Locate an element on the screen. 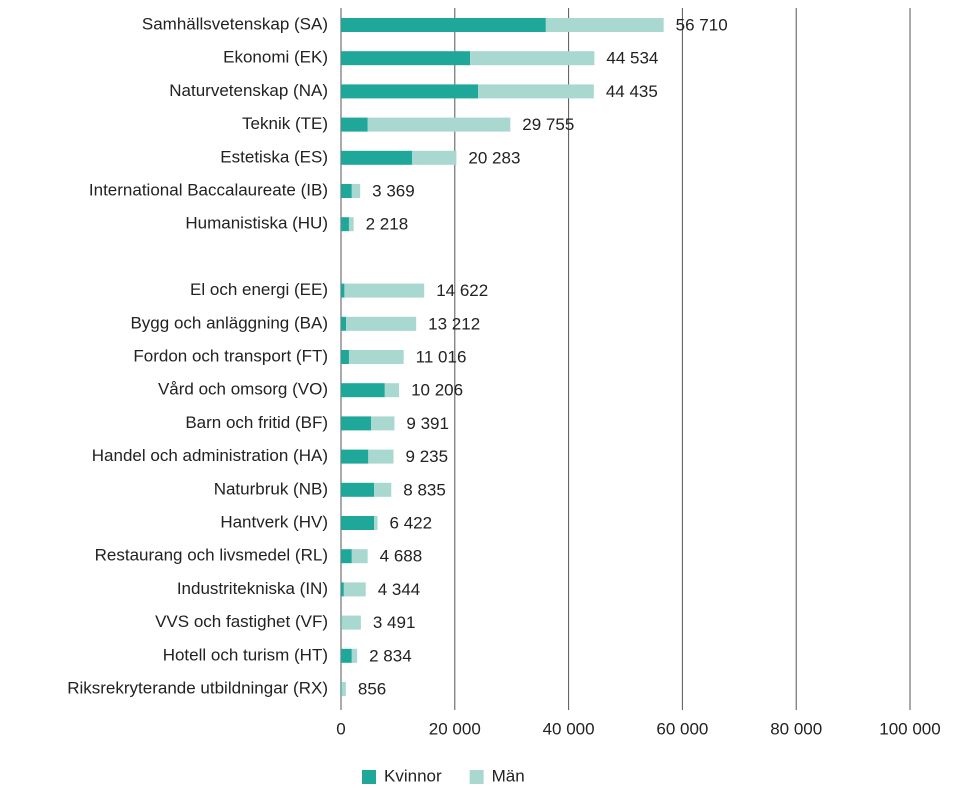  x-tick-label: 80 000 is located at coordinates (796, 728).